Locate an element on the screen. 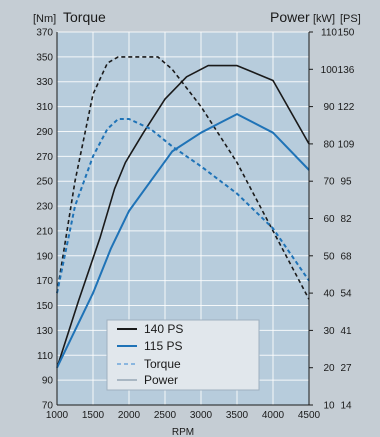 The image size is (380, 437). torque-tick-label: 370 is located at coordinates (44, 33).